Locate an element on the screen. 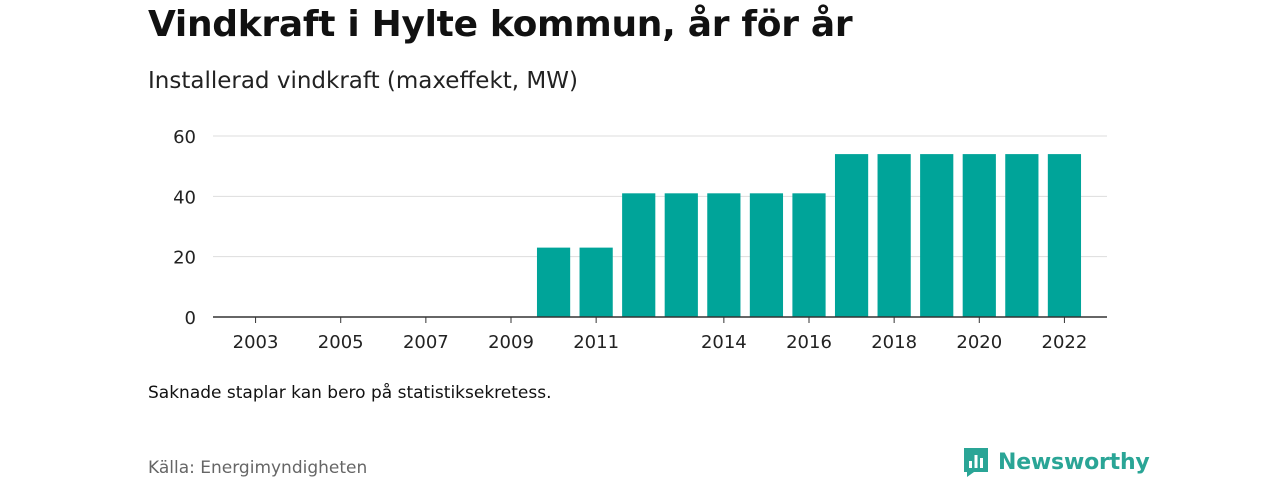 The image size is (1280, 480). x-tick-label: 2003 is located at coordinates (256, 342).